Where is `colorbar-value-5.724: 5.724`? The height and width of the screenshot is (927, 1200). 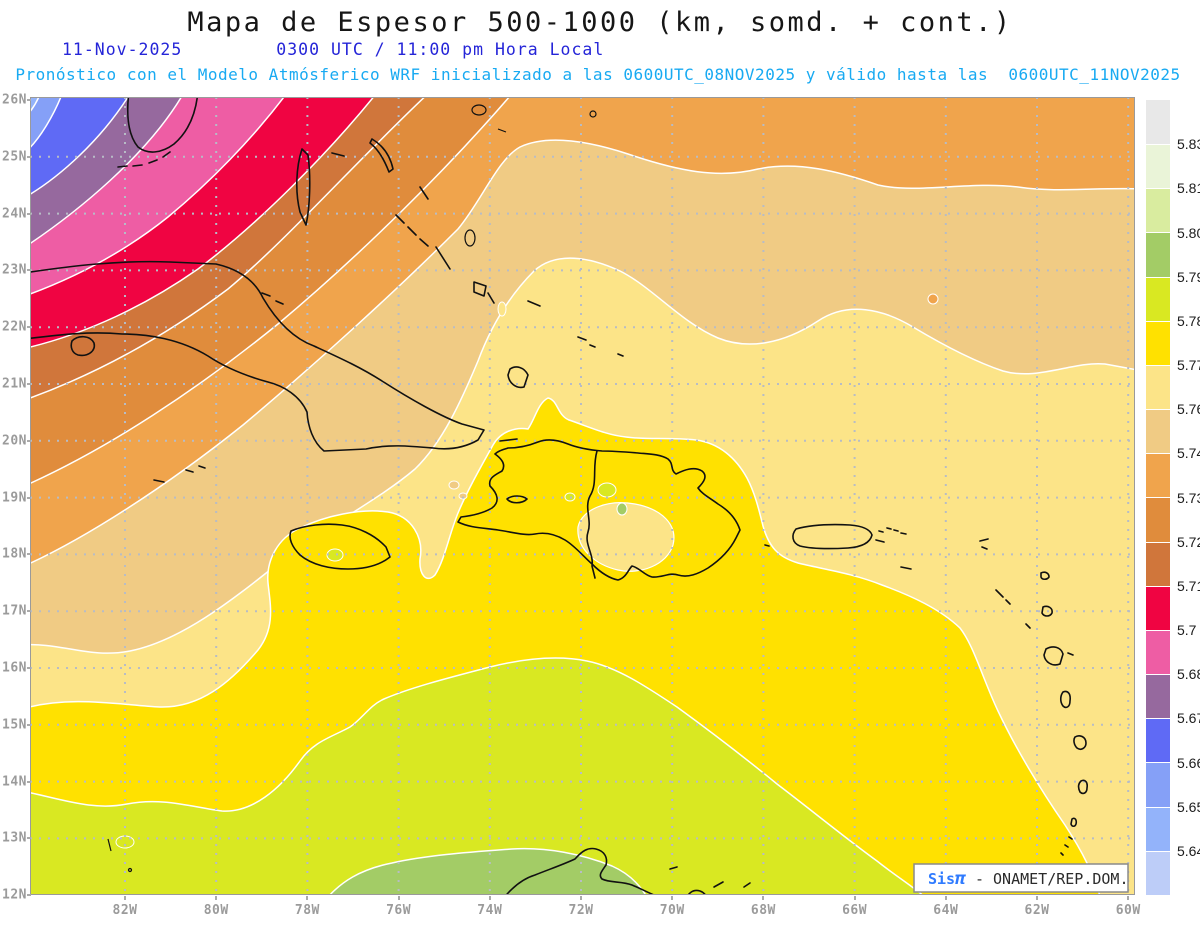 colorbar-value-5.724: 5.724 is located at coordinates (1188, 541).